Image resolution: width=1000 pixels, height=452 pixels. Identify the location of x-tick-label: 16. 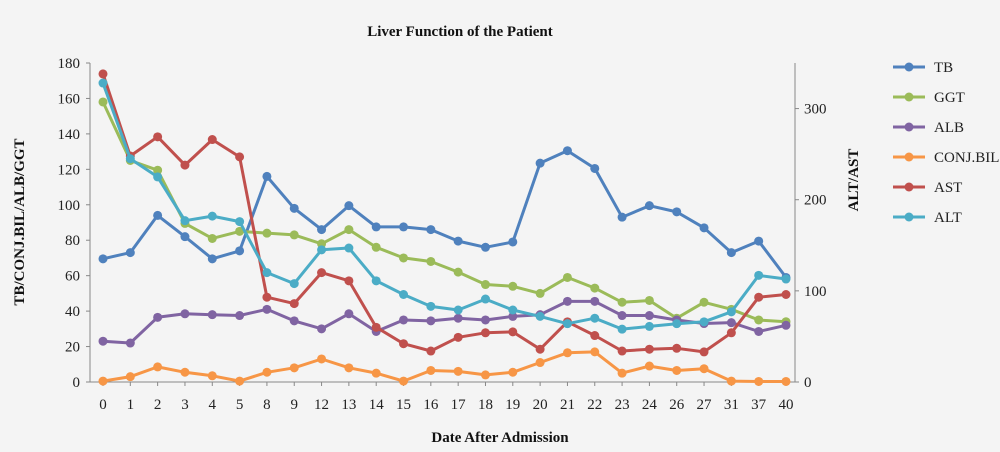
(431, 405).